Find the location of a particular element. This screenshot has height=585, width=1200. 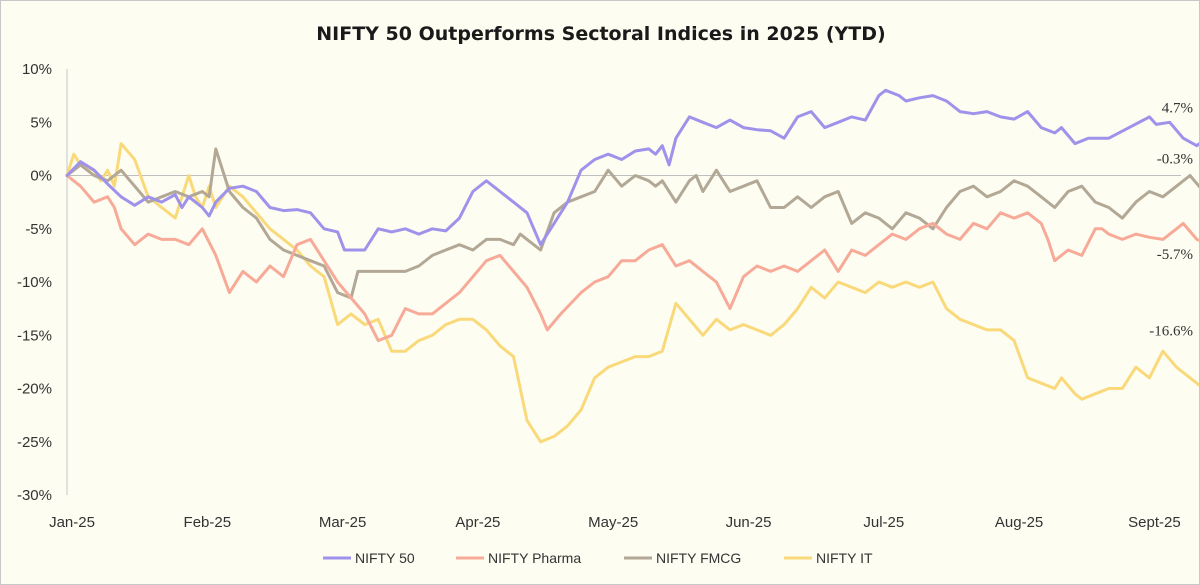

legend-label: NIFTY FMCG is located at coordinates (698, 558).